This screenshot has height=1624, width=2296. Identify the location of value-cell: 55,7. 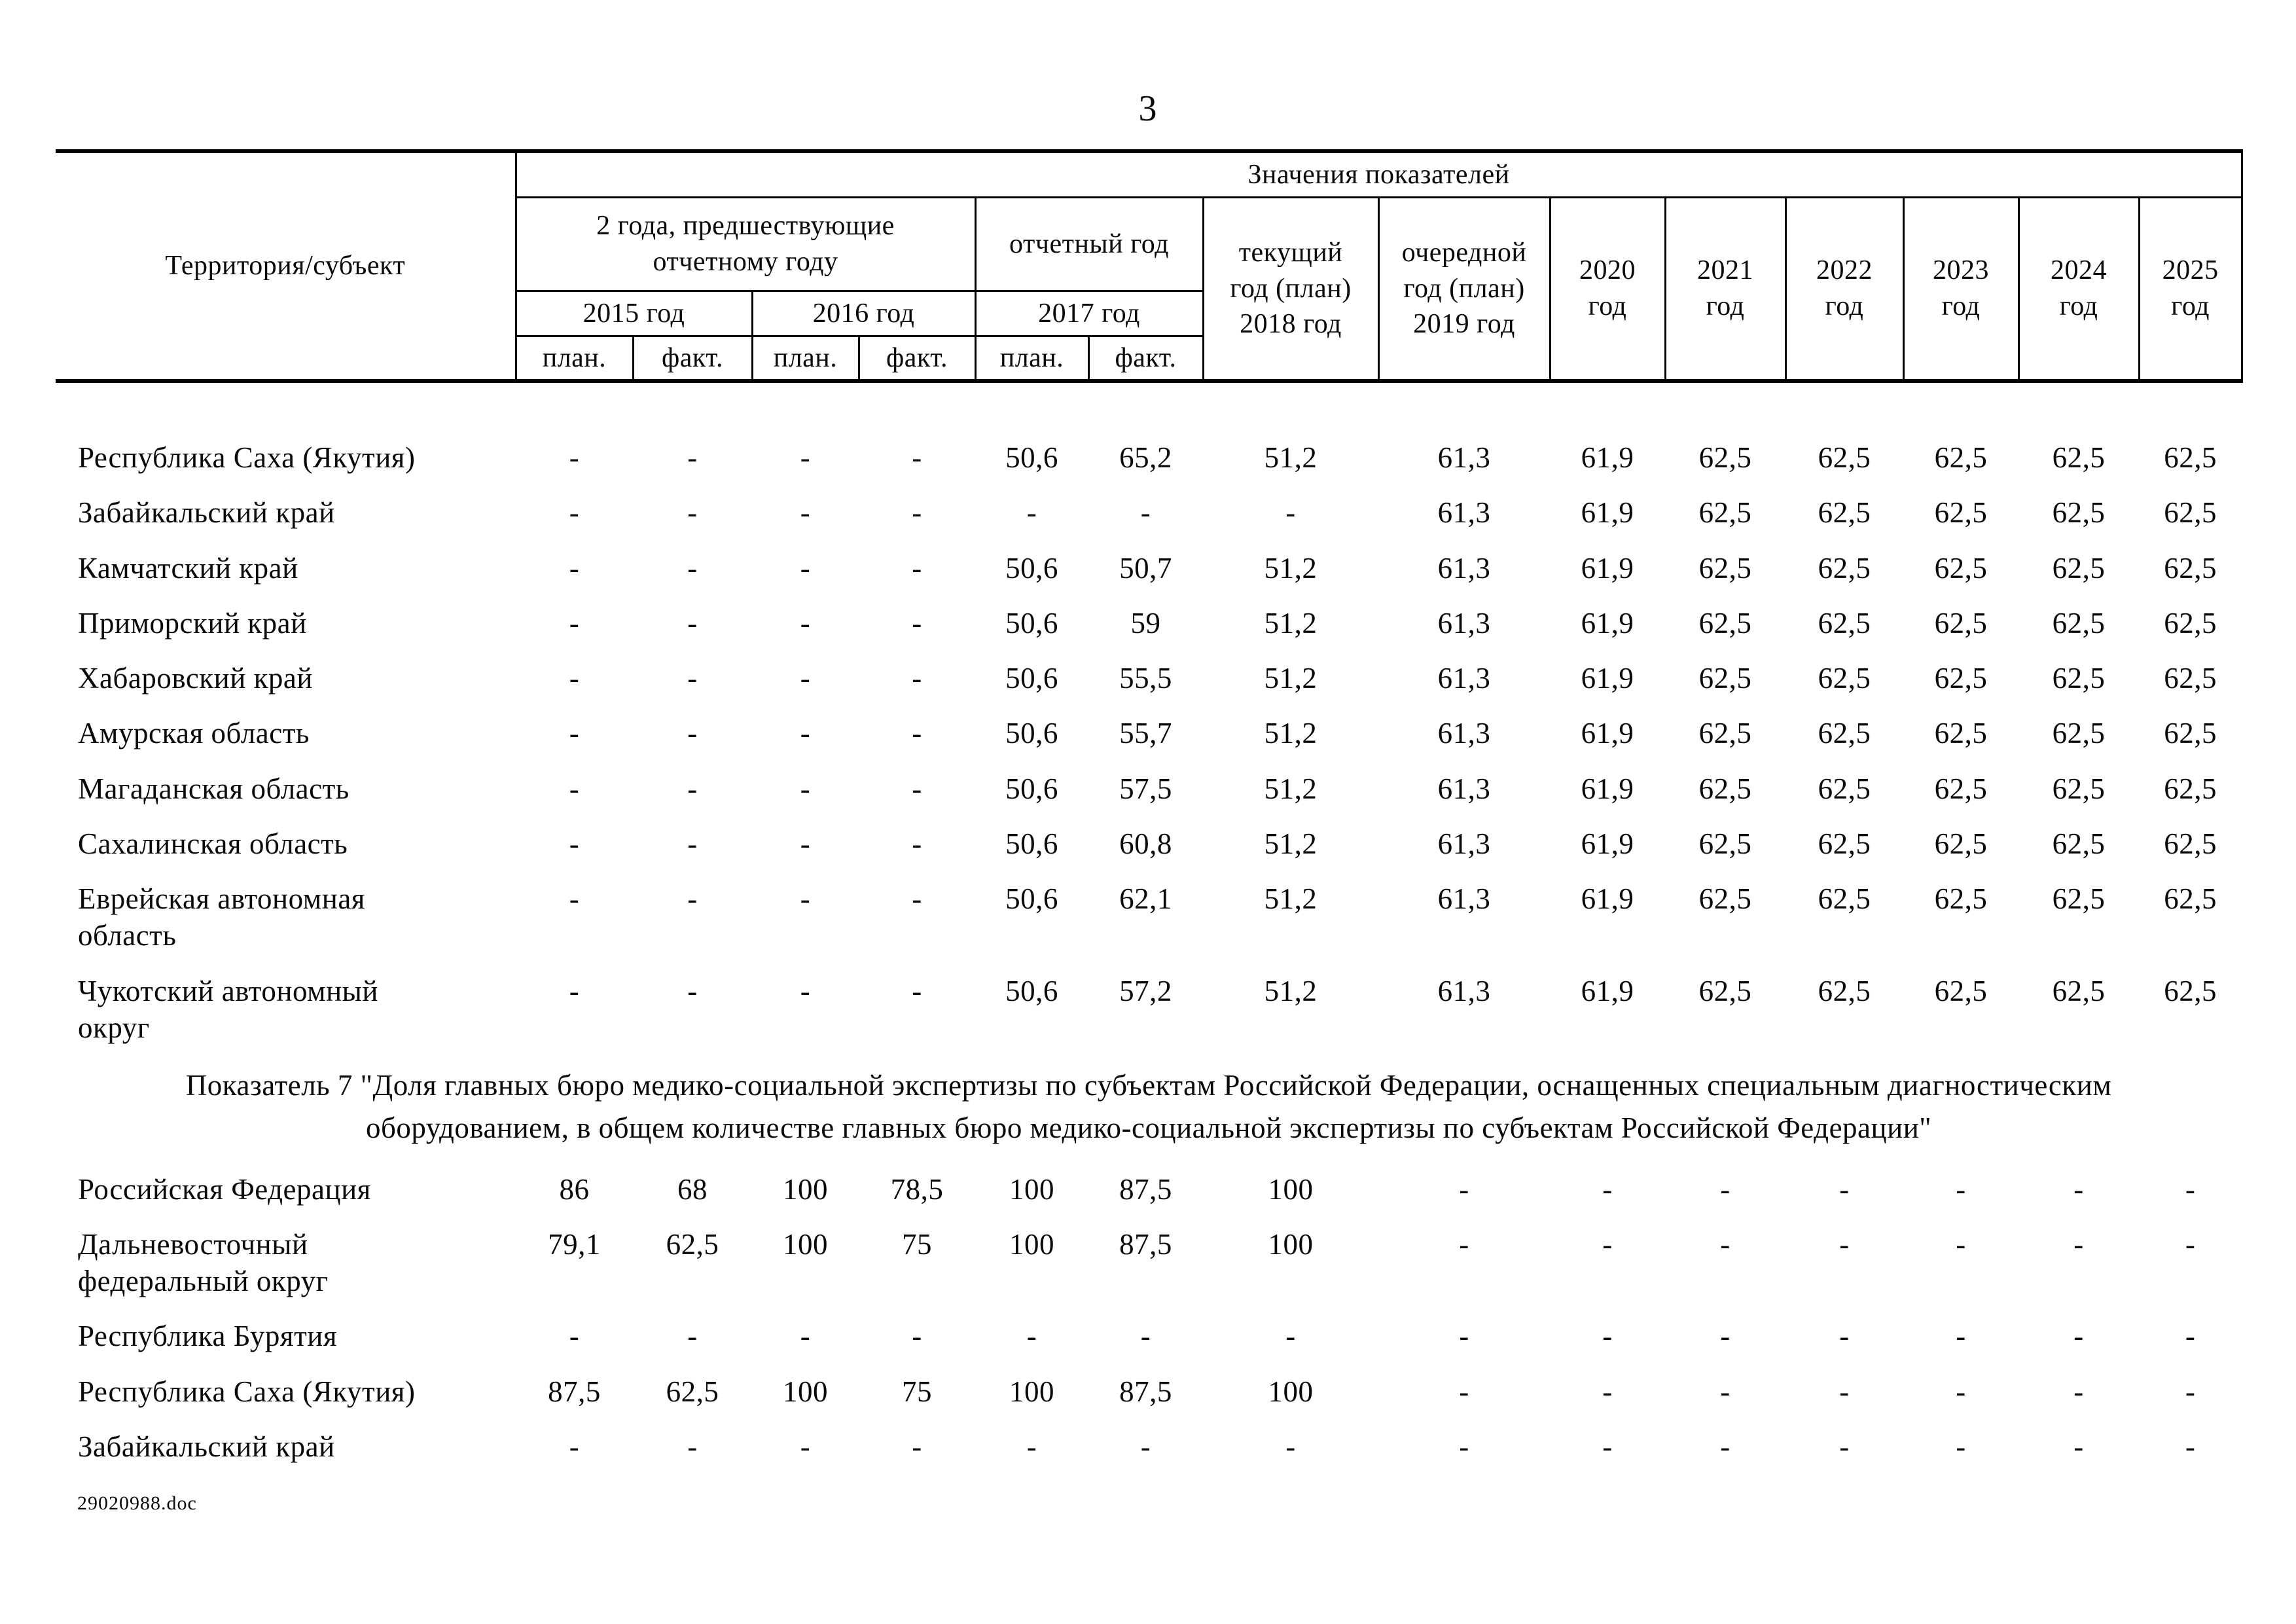
(1145, 733).